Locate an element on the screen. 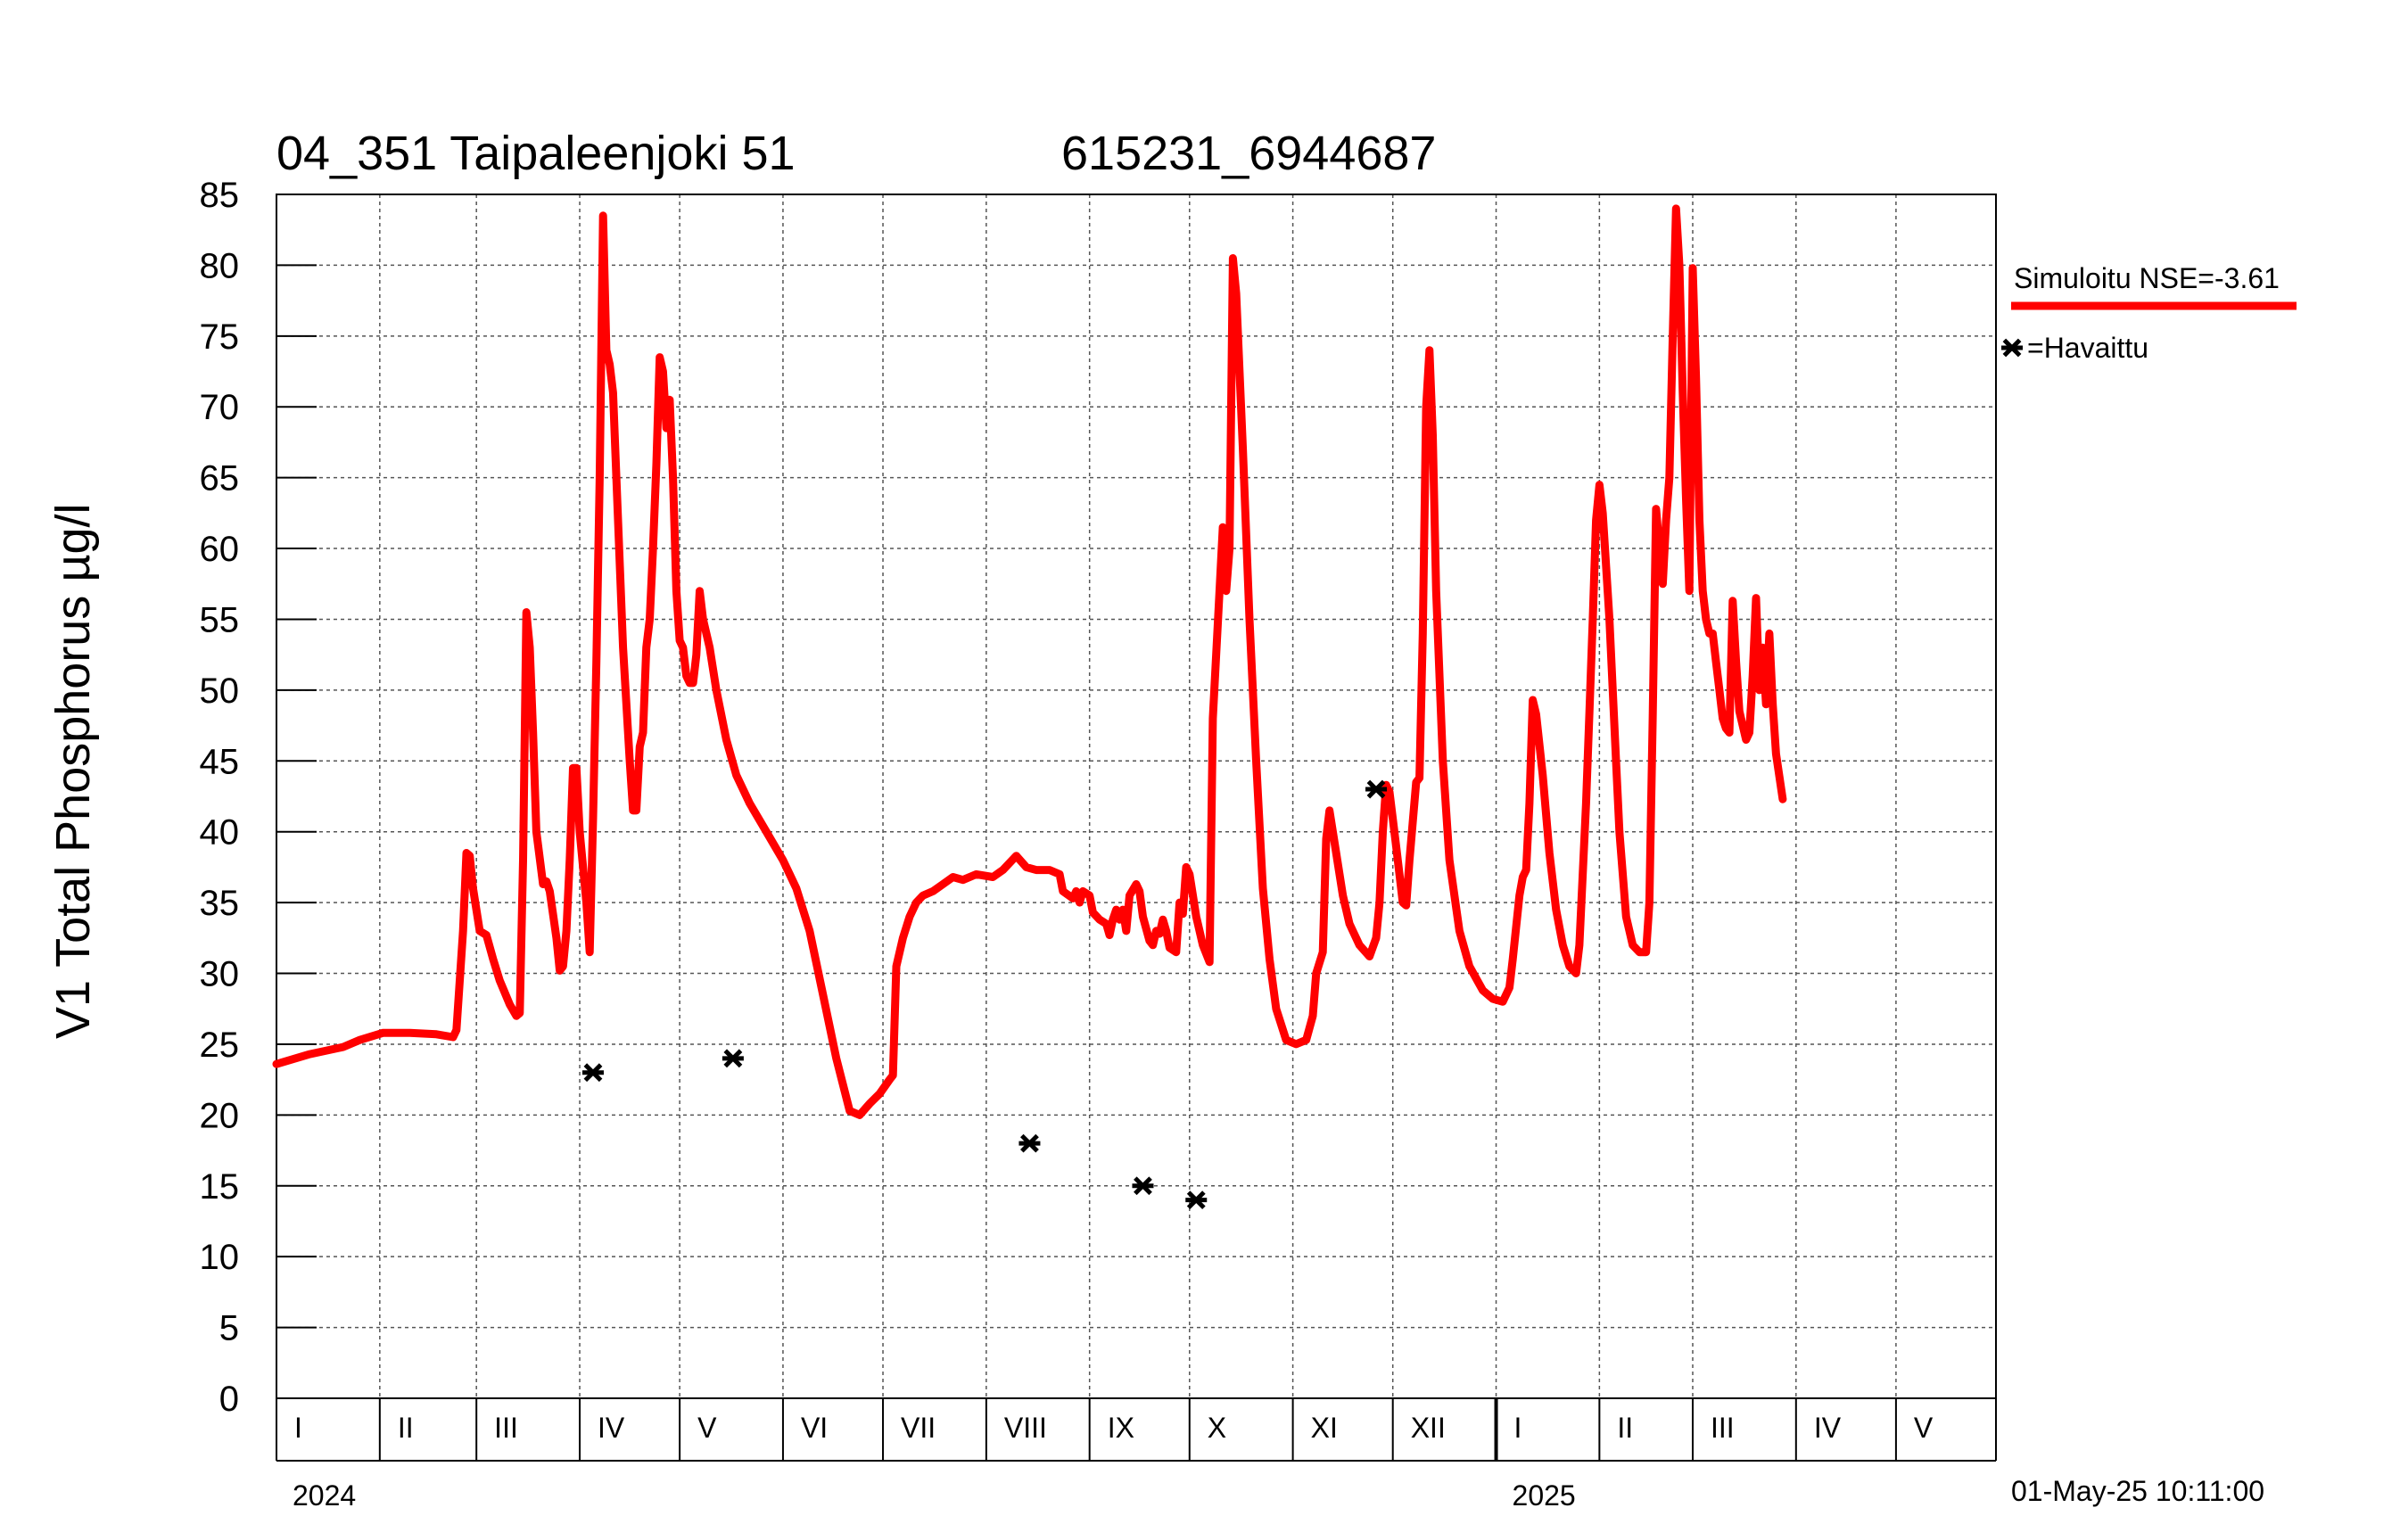 The image size is (2408, 1516). timestamp: 01-May-25 10:11:00 is located at coordinates (2137, 1491).